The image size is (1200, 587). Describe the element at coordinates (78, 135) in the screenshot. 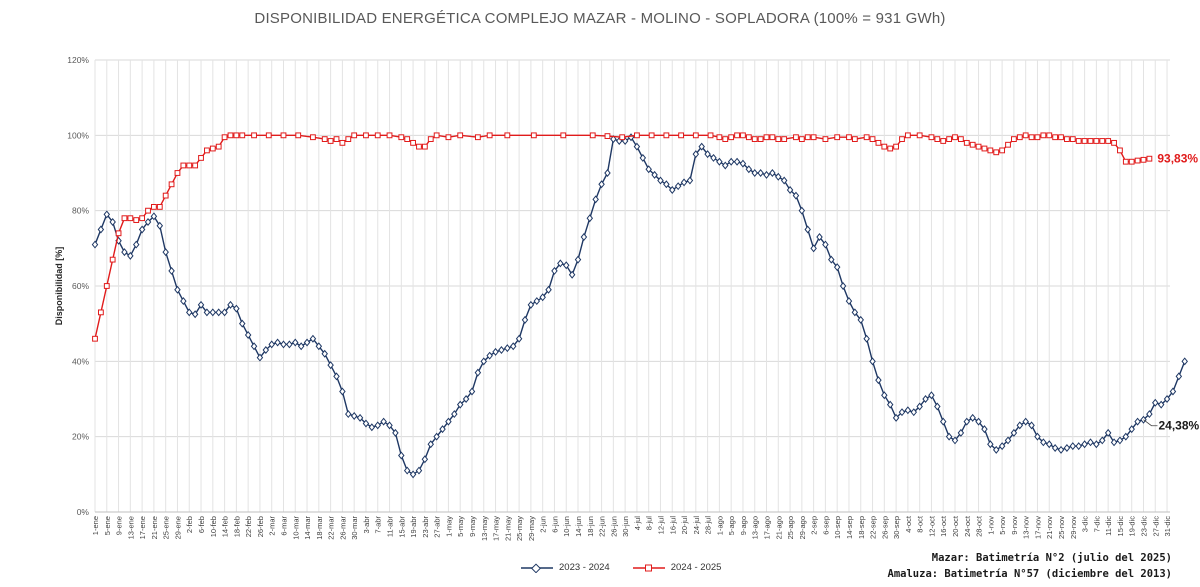

I see `y-tick-label: 100%` at that location.